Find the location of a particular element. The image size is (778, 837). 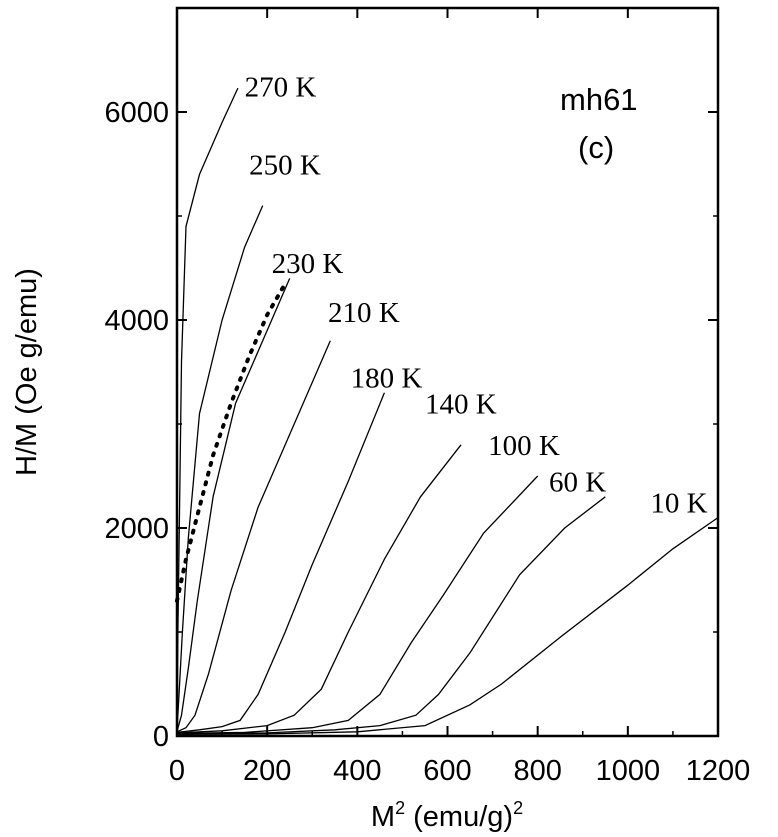

x-axis-title: M2 (emu/g)2 is located at coordinates (447, 815).